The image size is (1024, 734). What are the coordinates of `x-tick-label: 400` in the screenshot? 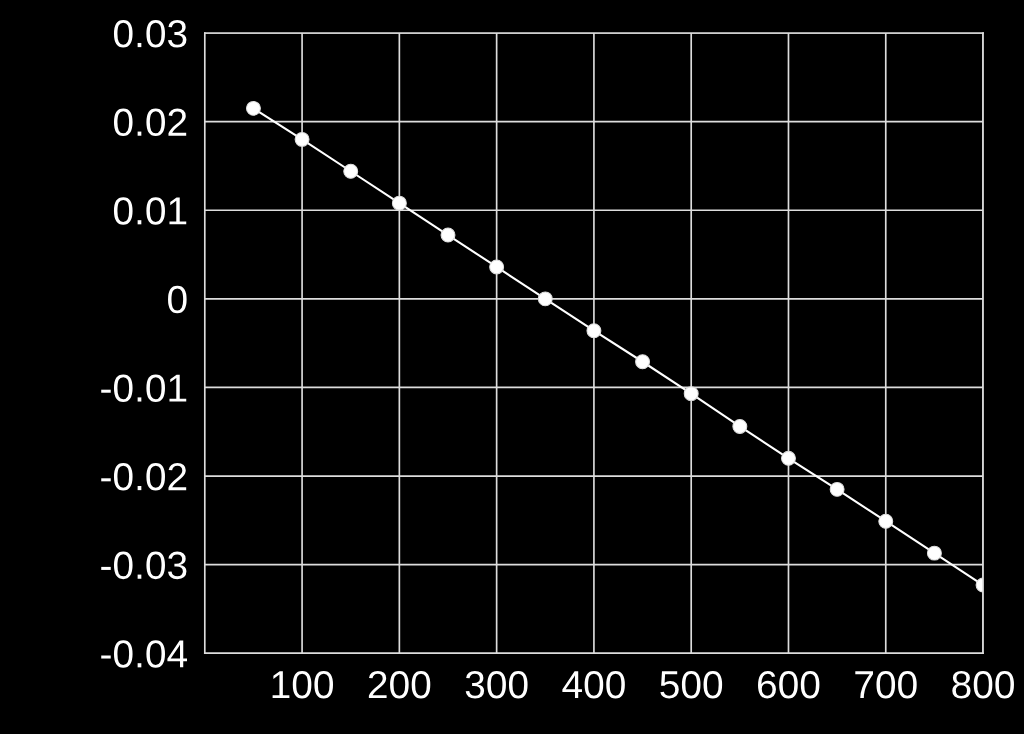 It's located at (593, 684).